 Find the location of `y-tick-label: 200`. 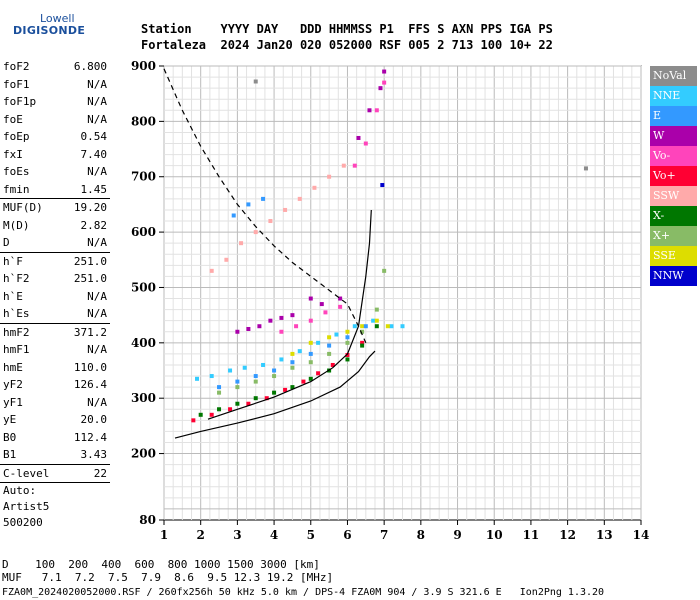

y-tick-label: 200 is located at coordinates (143, 454).